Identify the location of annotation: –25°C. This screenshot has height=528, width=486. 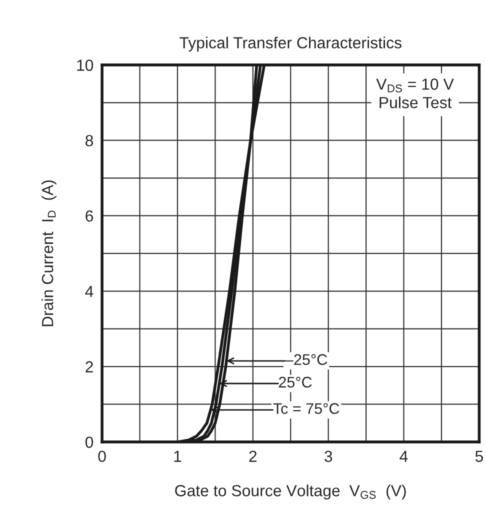
(306, 359).